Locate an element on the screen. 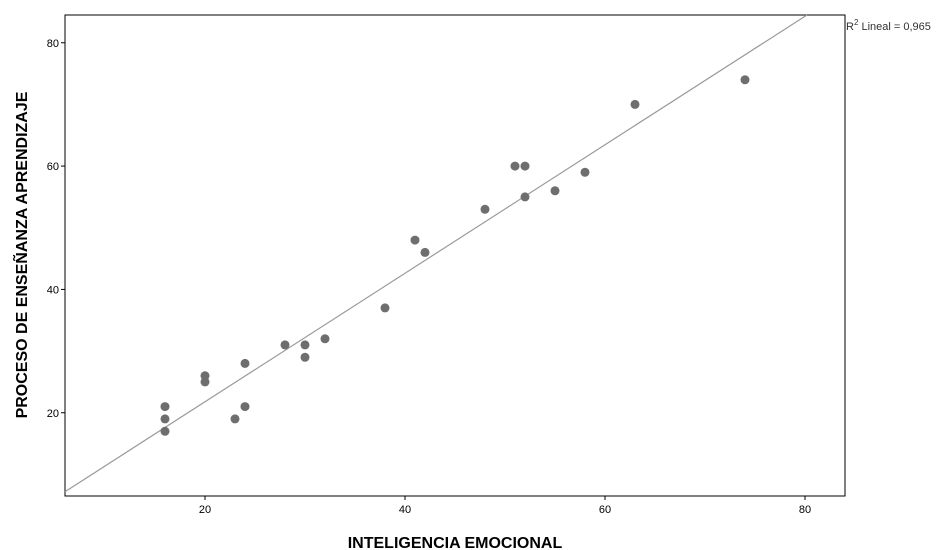 The image size is (938, 550). x-tick-label: 40 is located at coordinates (405, 510).